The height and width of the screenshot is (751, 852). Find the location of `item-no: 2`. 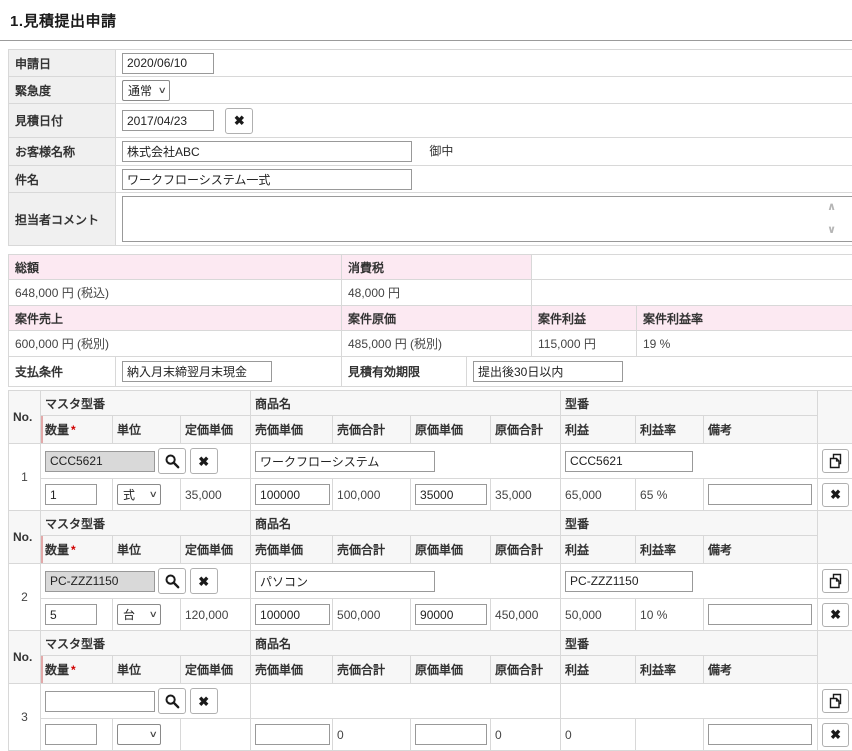

item-no: 2 is located at coordinates (25, 597).